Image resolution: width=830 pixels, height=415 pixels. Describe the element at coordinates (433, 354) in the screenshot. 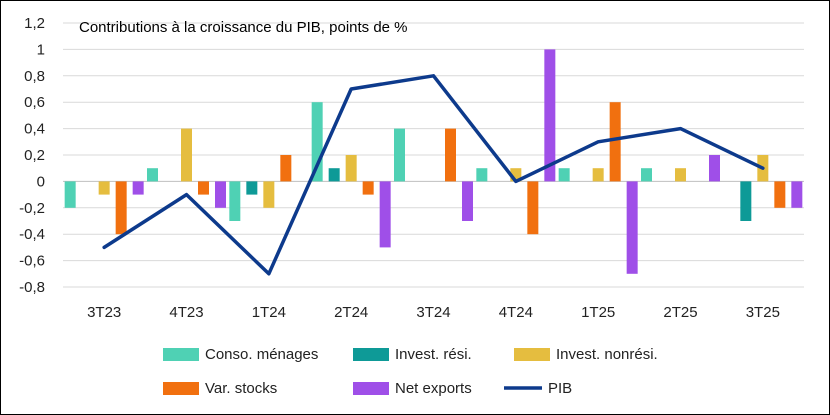

I see `legend-label: Invest. rési.` at that location.